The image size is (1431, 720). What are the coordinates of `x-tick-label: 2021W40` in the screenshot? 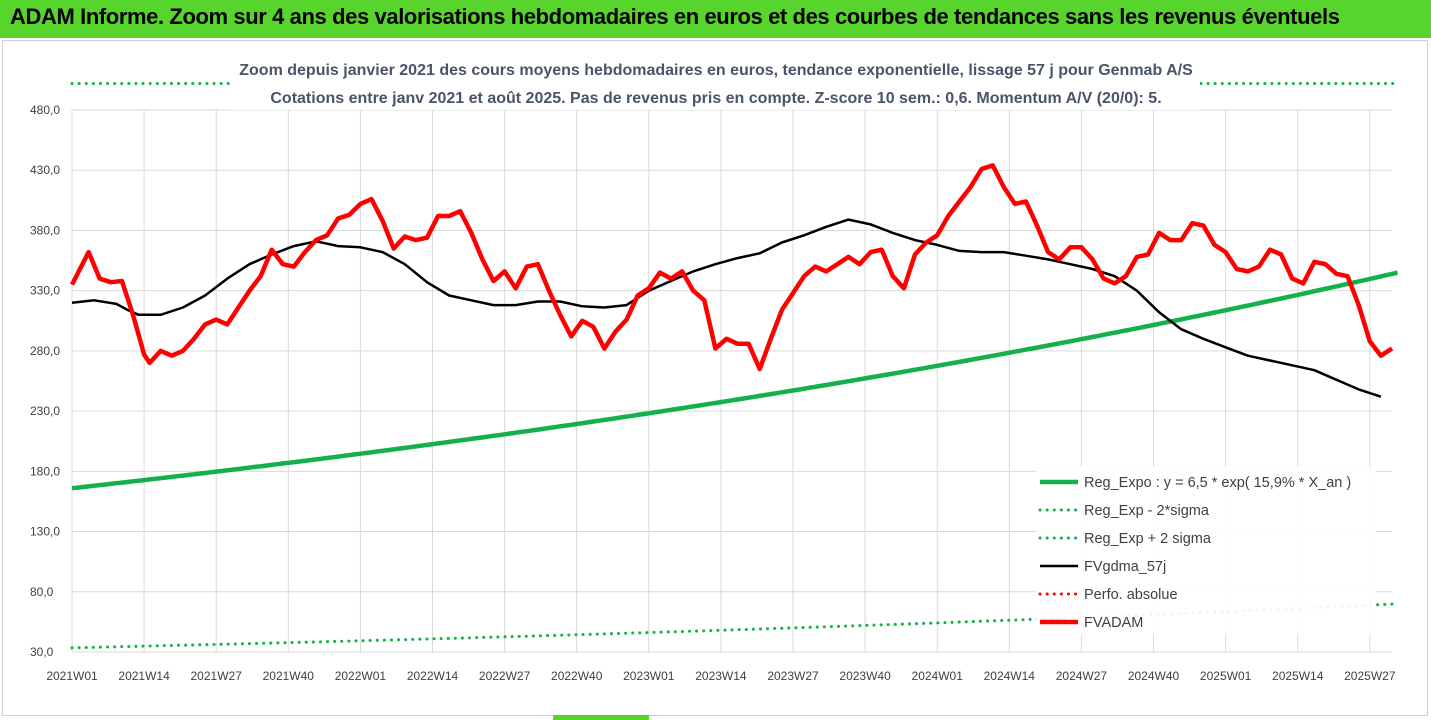 It's located at (289, 676).